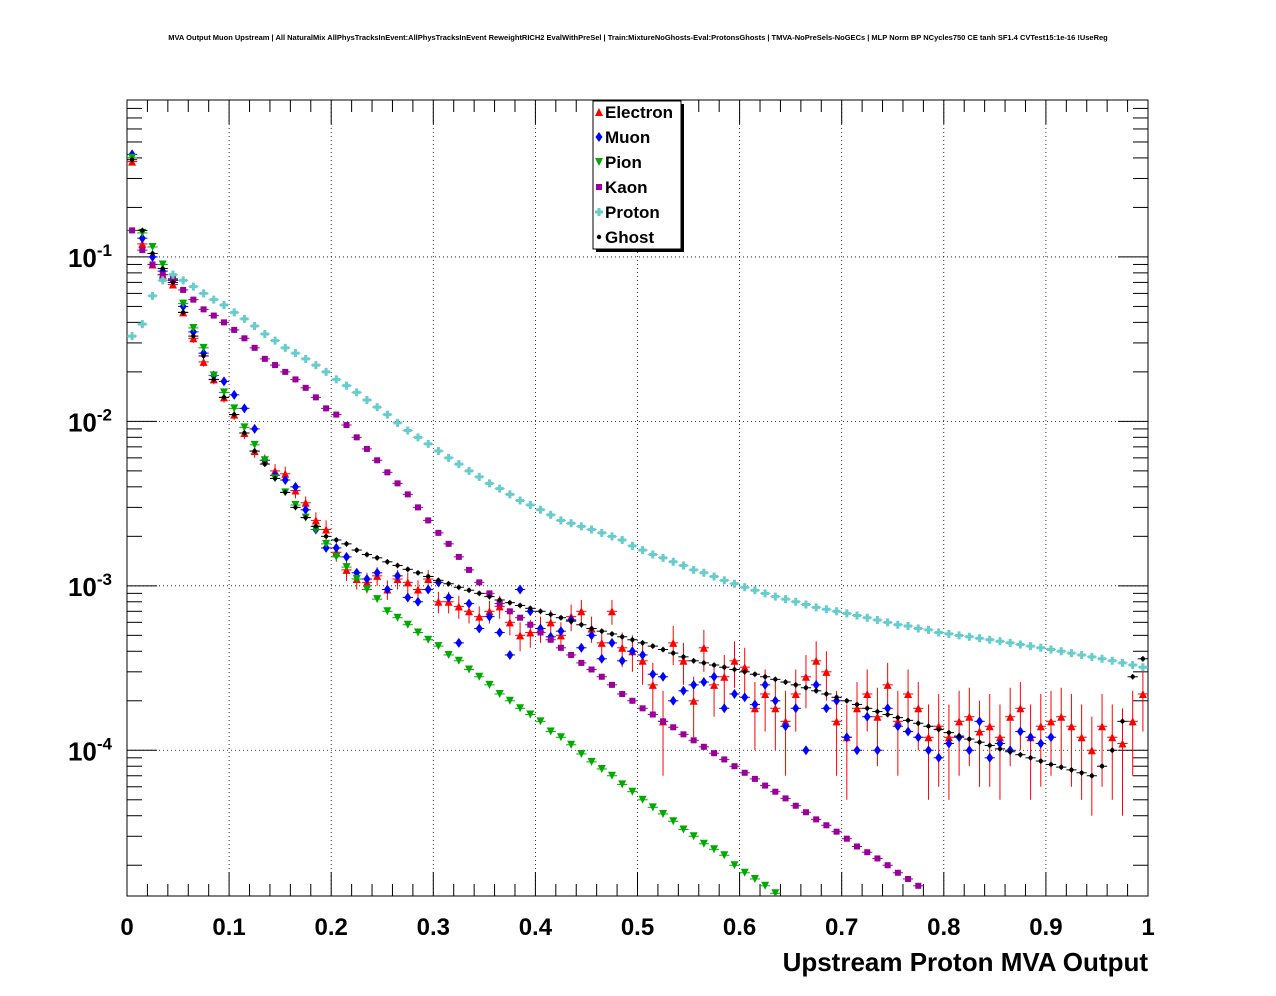 This screenshot has height=996, width=1276. Describe the element at coordinates (637, 175) in the screenshot. I see `legend-box` at that location.